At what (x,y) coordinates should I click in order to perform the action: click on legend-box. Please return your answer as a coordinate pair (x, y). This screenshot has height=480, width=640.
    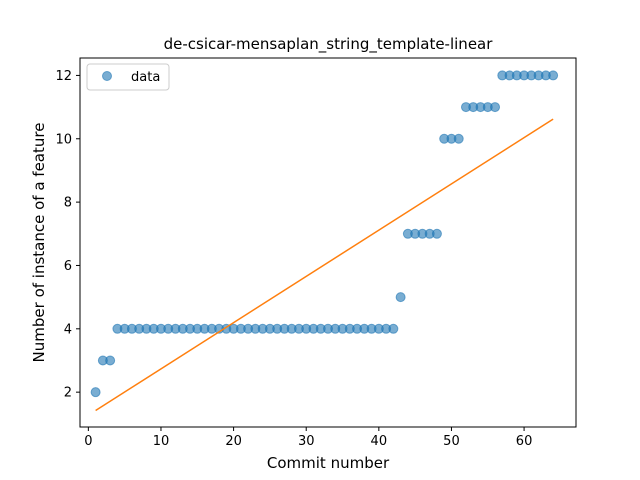
    Looking at the image, I should click on (128, 77).